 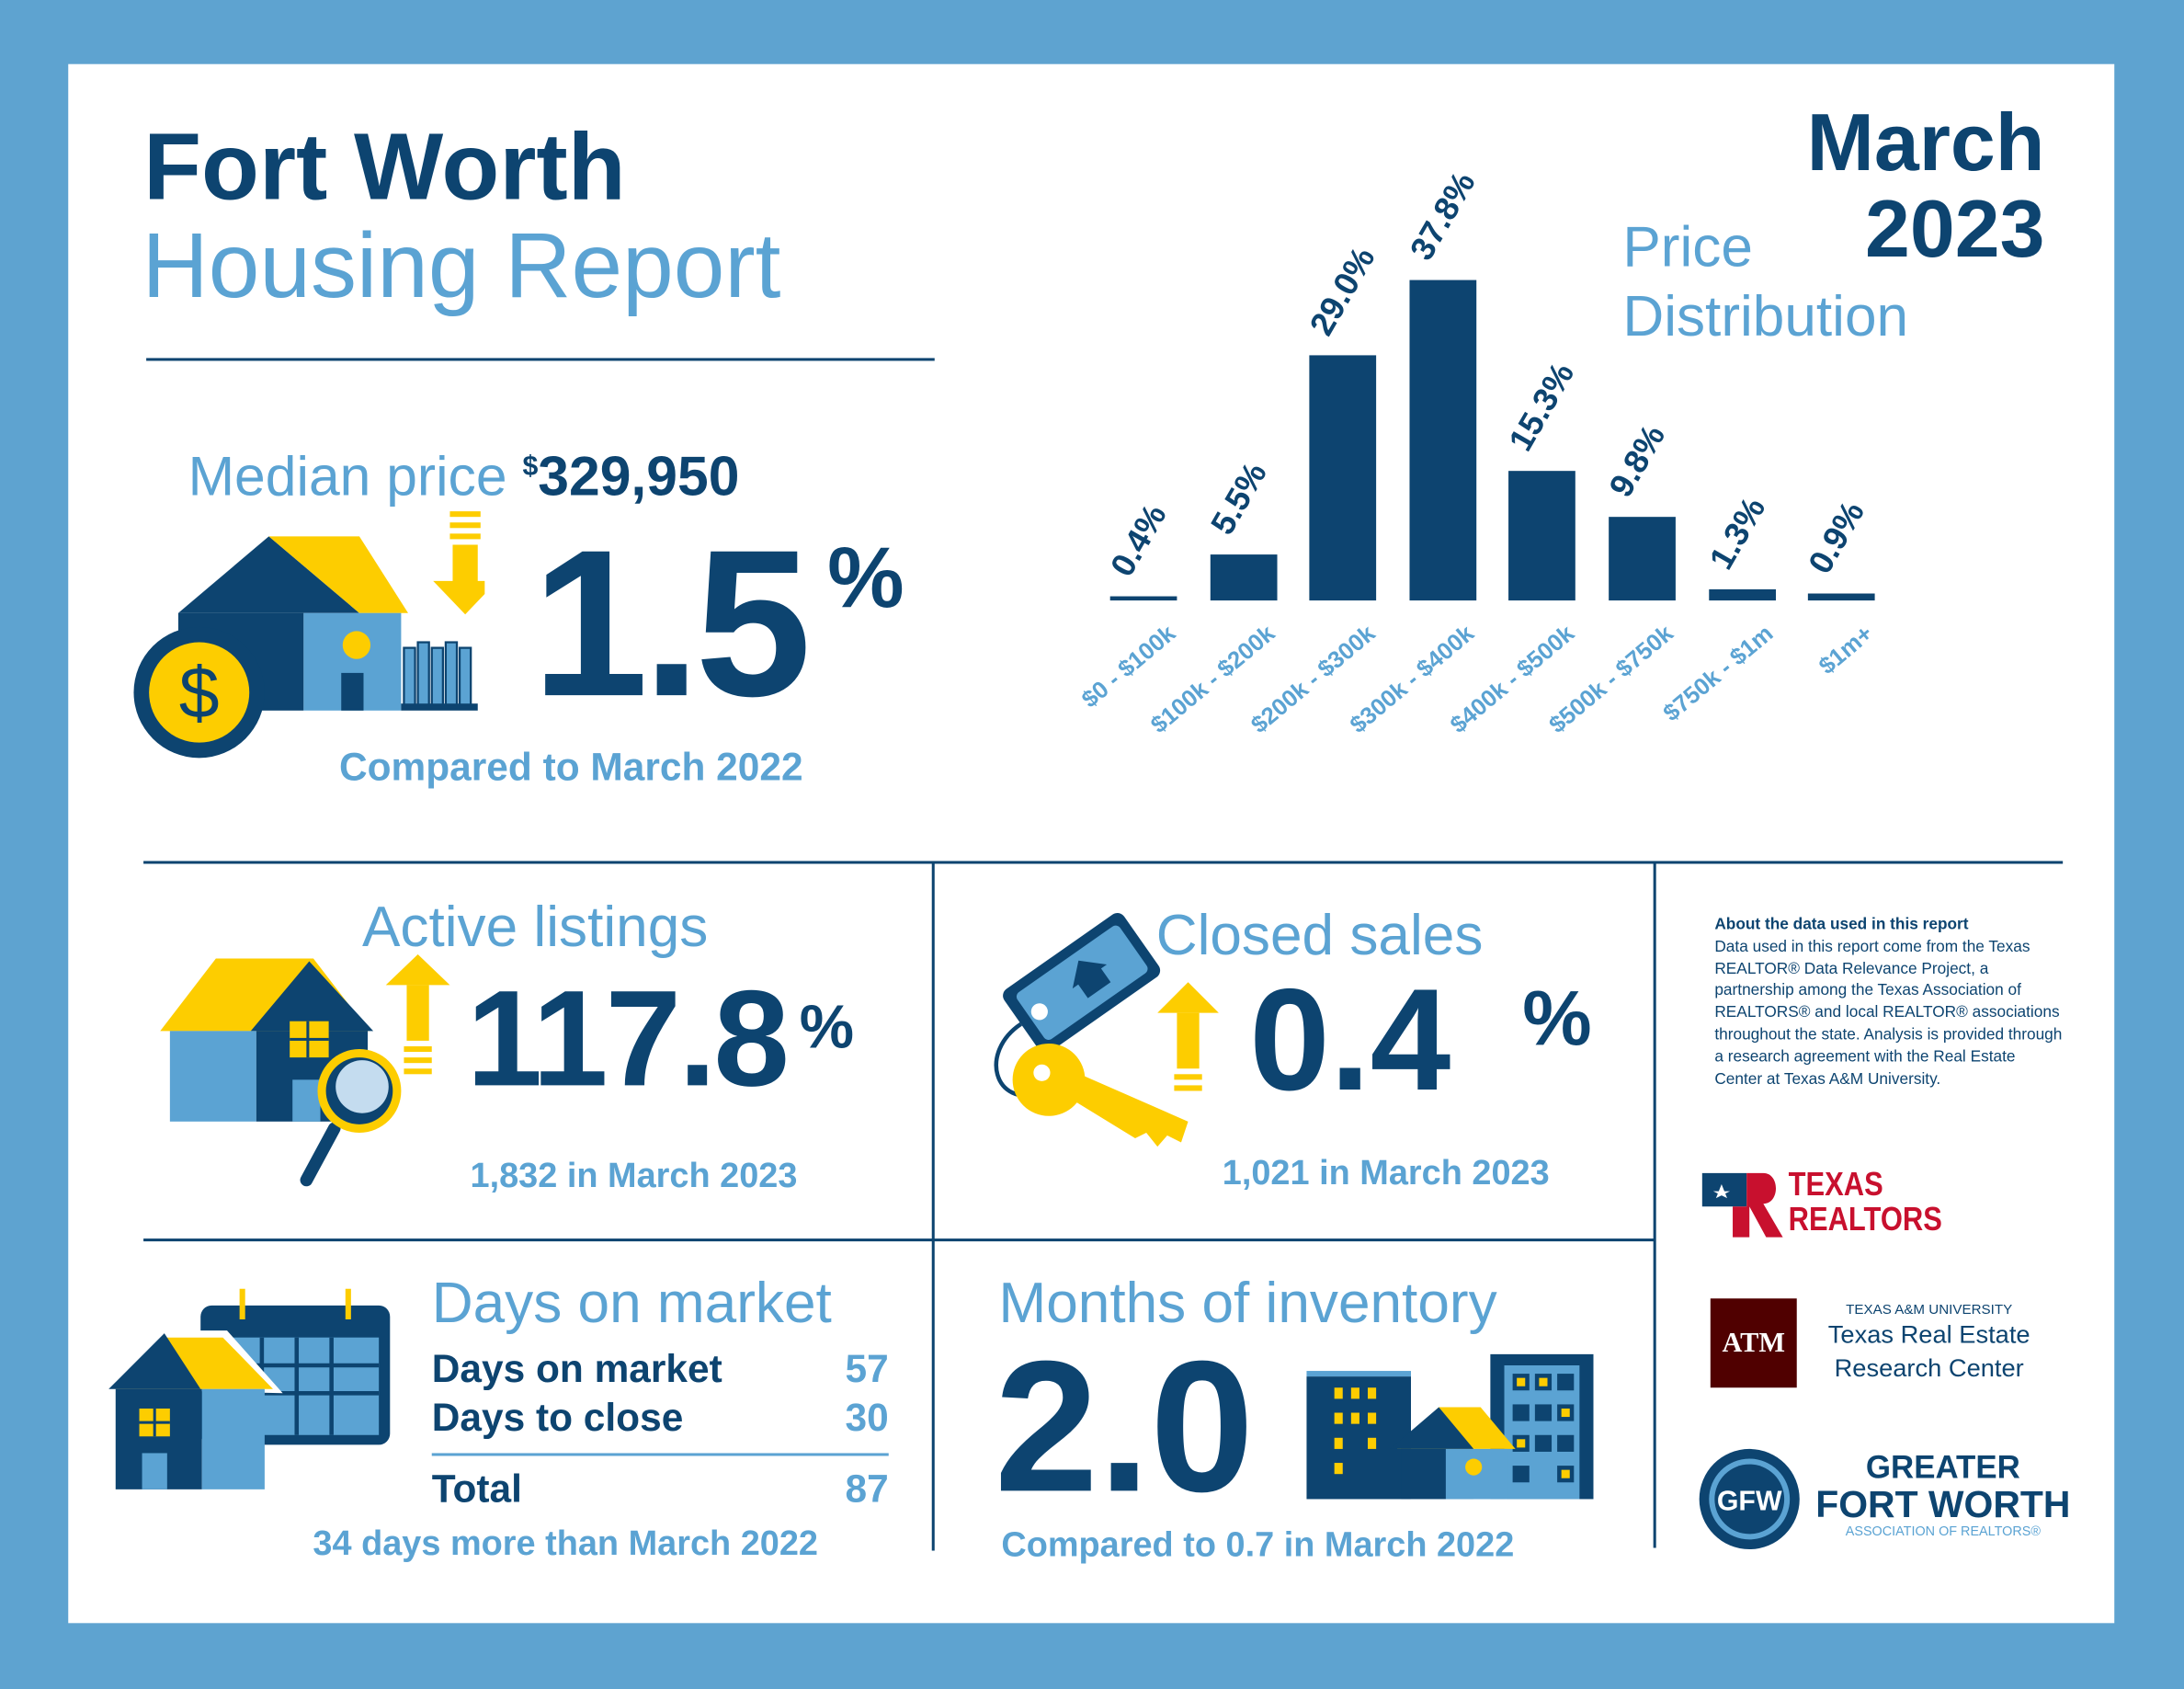 I want to click on title-report: Housing Report, so click(x=461, y=264).